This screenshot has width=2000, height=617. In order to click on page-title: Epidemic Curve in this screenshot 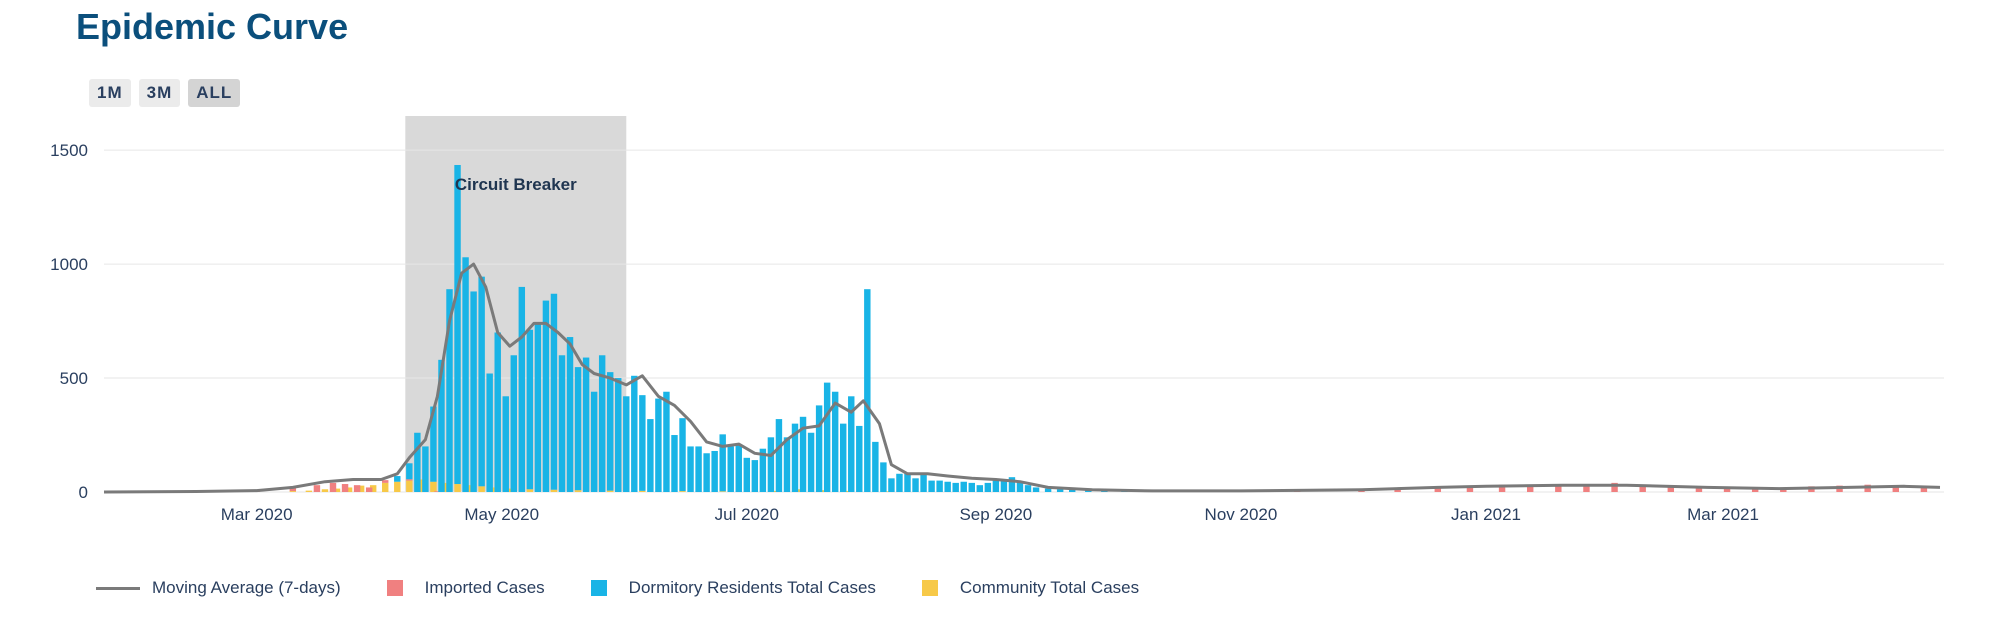, I will do `click(212, 26)`.